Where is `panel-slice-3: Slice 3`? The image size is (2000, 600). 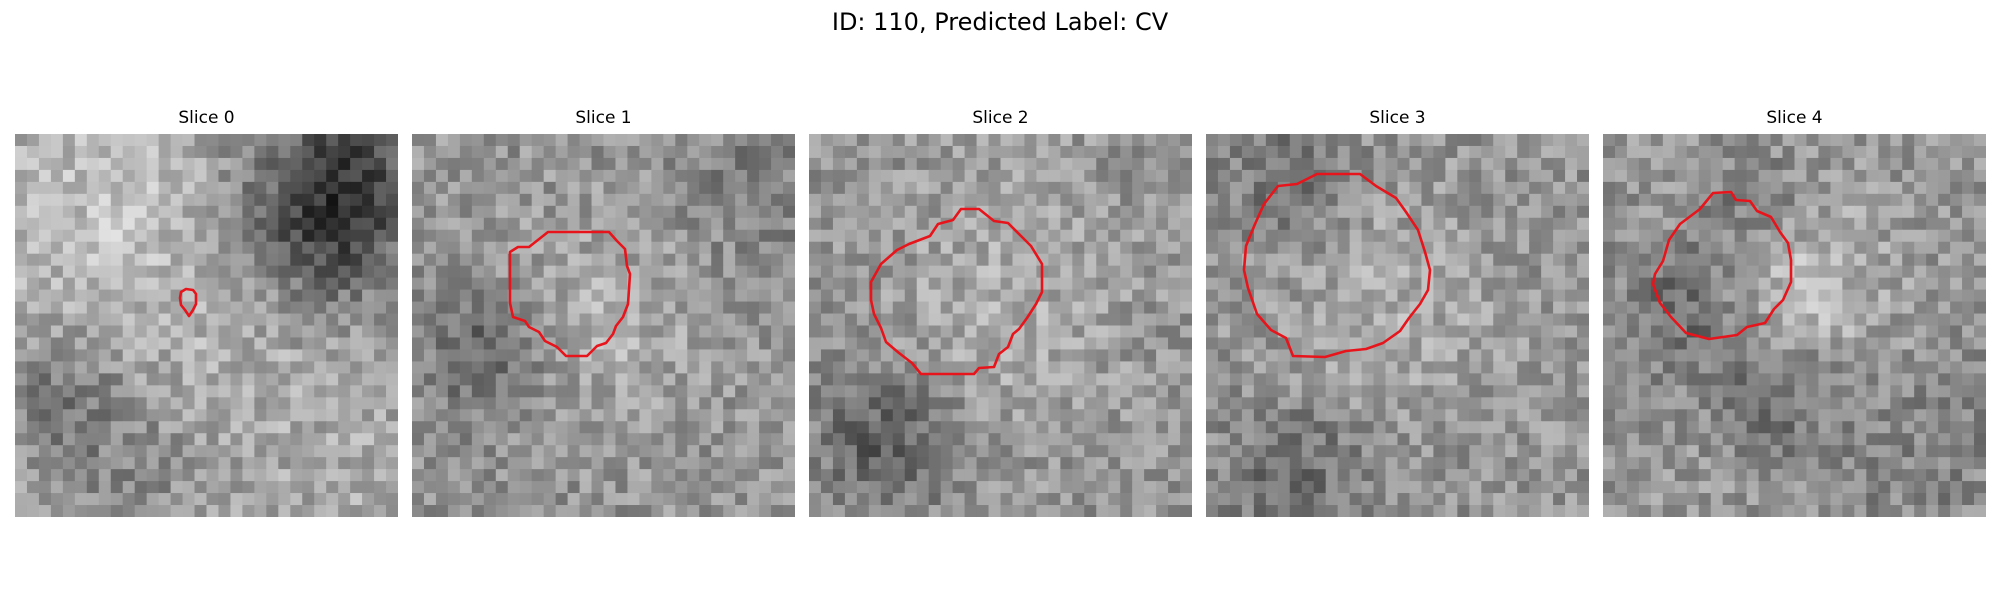
panel-slice-3: Slice 3 is located at coordinates (1397, 312).